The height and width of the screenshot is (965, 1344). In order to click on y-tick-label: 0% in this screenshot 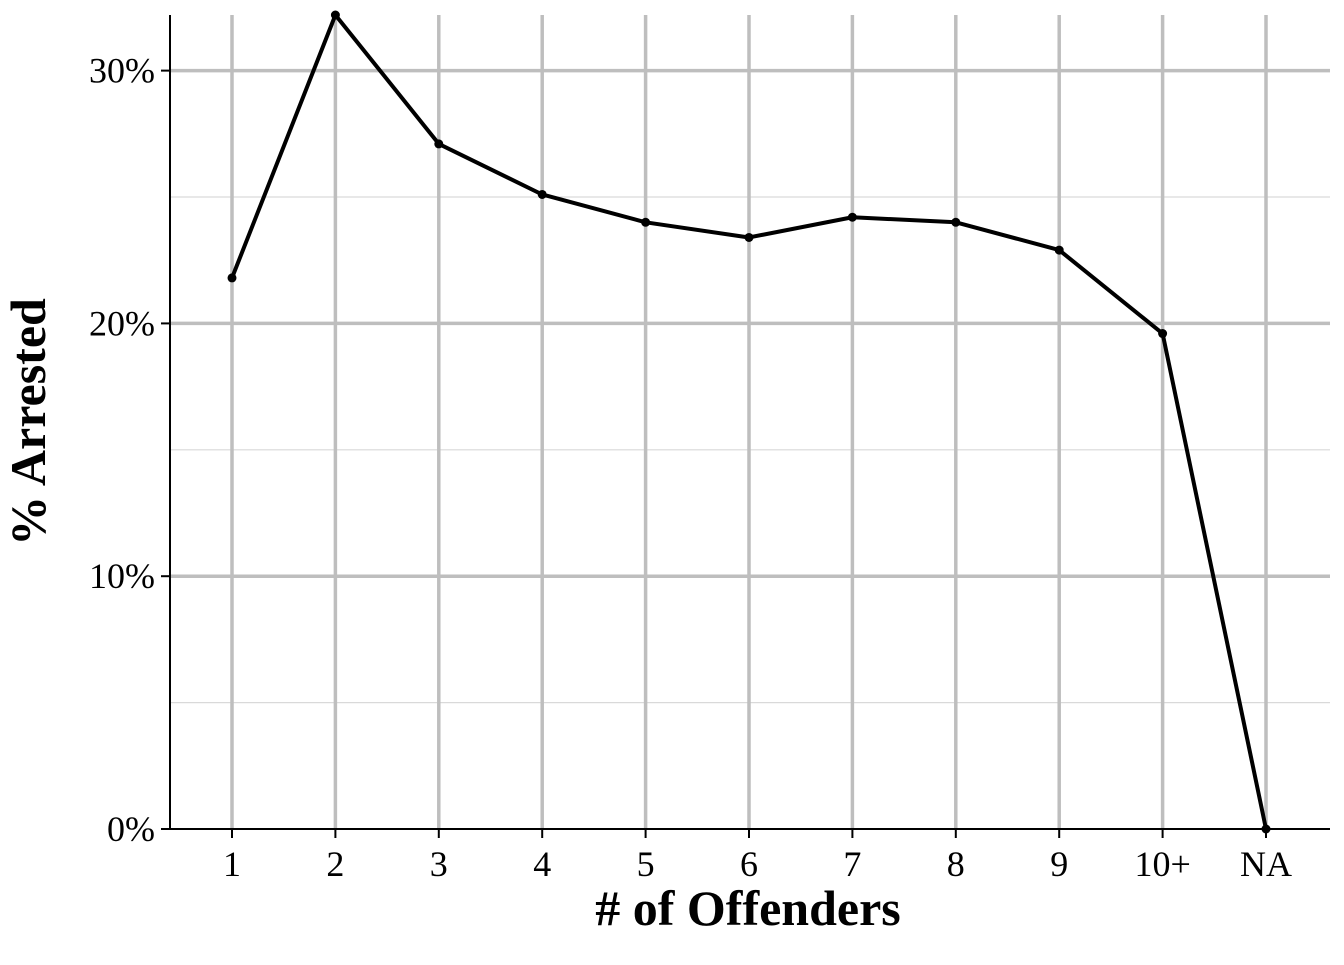, I will do `click(131, 829)`.